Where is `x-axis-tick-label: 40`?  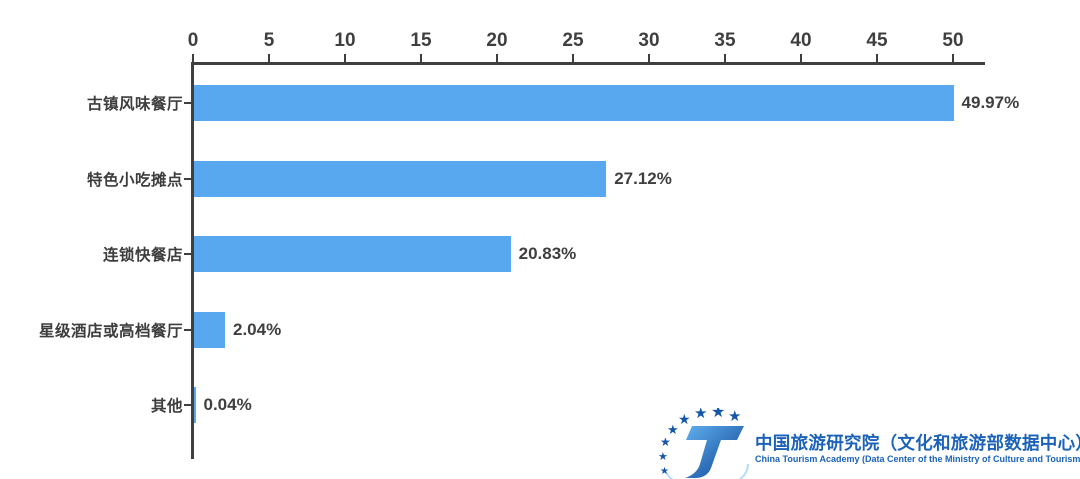 x-axis-tick-label: 40 is located at coordinates (801, 40).